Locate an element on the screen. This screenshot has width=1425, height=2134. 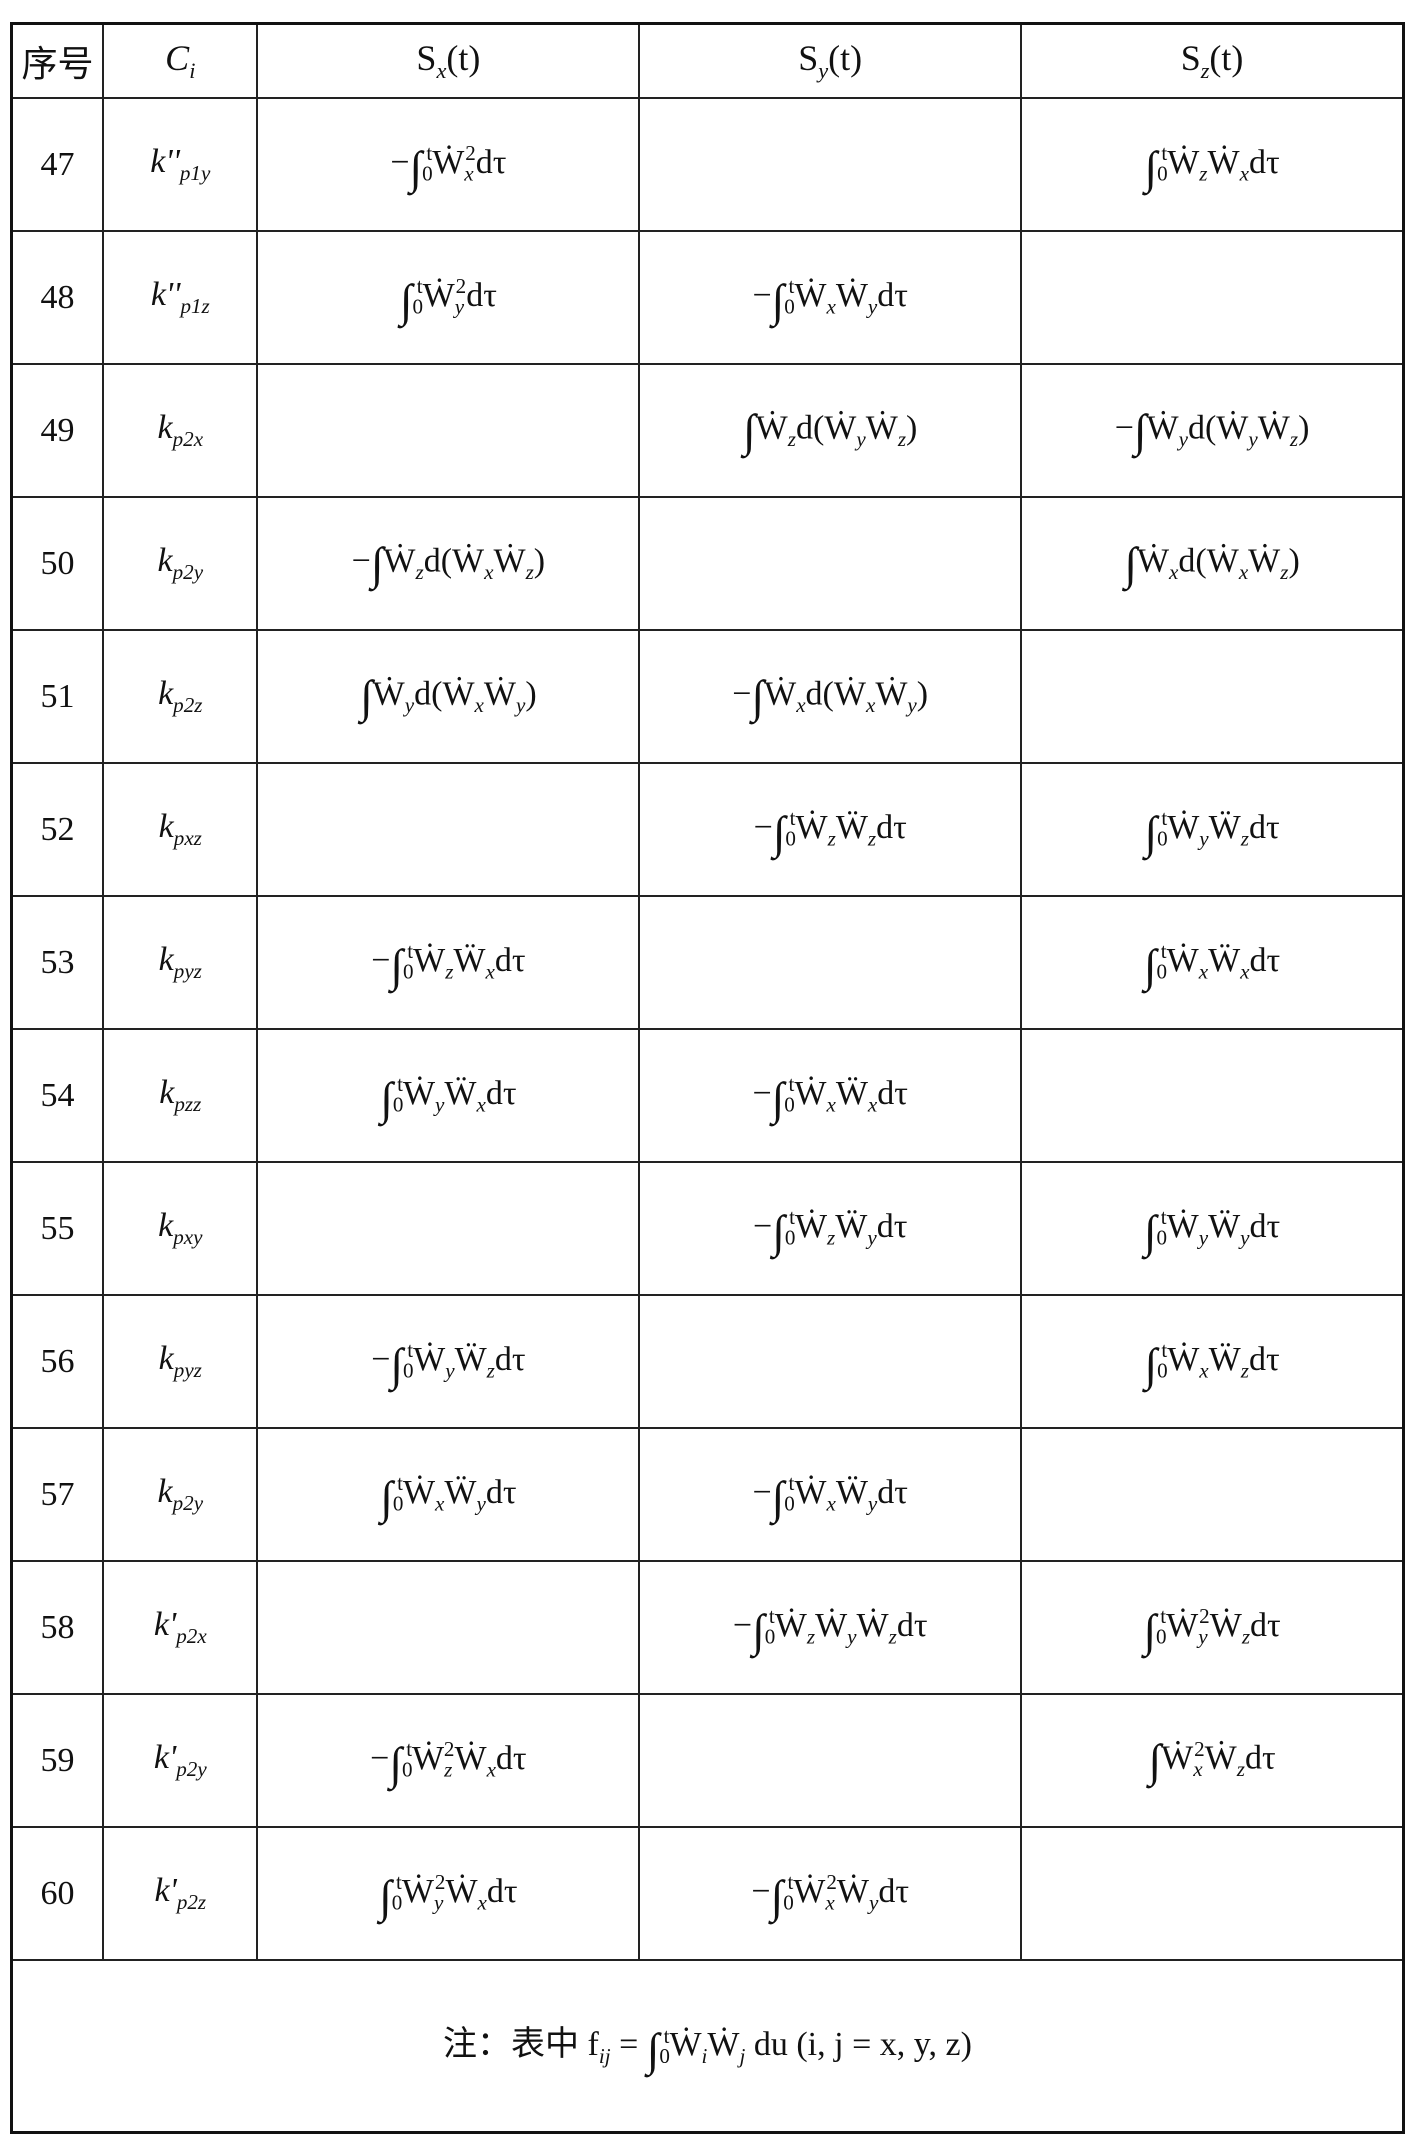
table-row: 52 kpxz −∫0tẆzẄzdτ ∫0tẆyẄzdτ is located at coordinates (707, 829).